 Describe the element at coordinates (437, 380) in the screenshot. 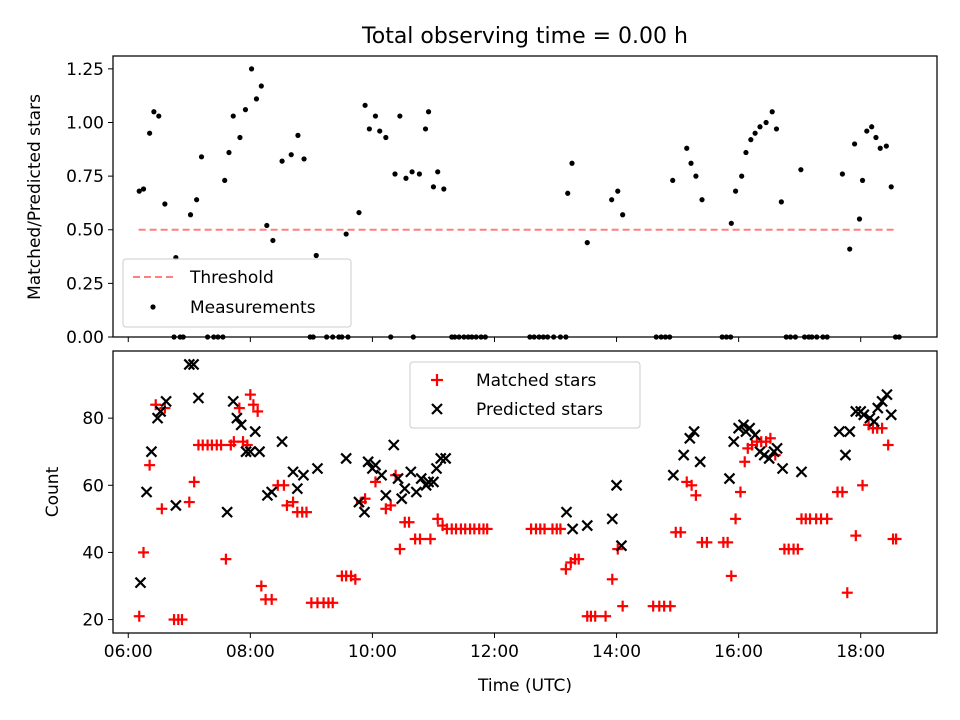

I see `legend-matched-swatch` at that location.